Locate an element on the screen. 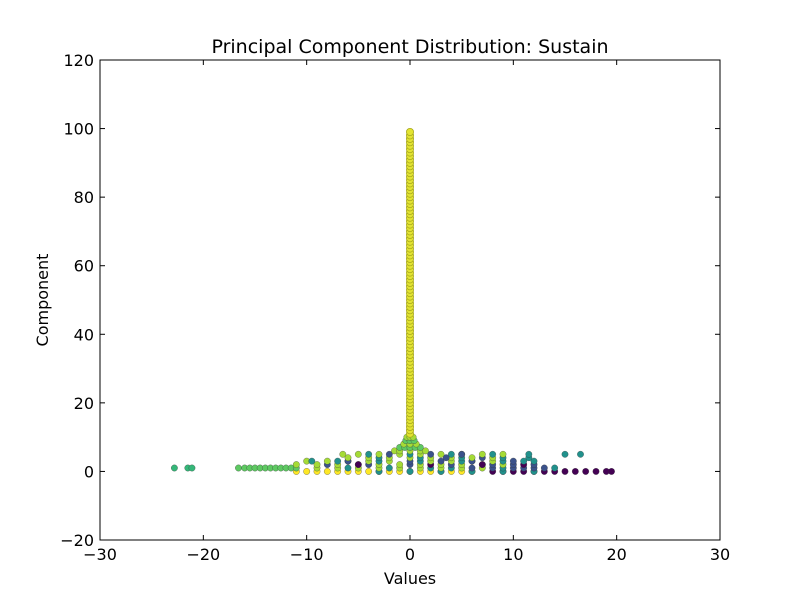 Image resolution: width=800 pixels, height=600 pixels. y-tick-label: 0 is located at coordinates (89, 471).